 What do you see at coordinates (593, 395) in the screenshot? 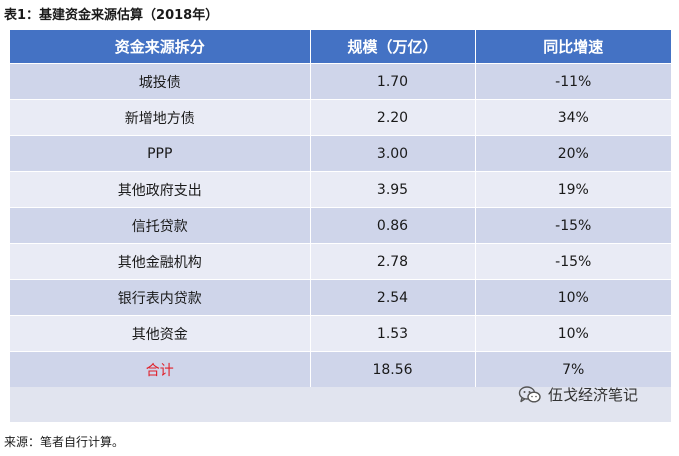
I see `watermark-text: 伍戈经济笔记` at bounding box center [593, 395].